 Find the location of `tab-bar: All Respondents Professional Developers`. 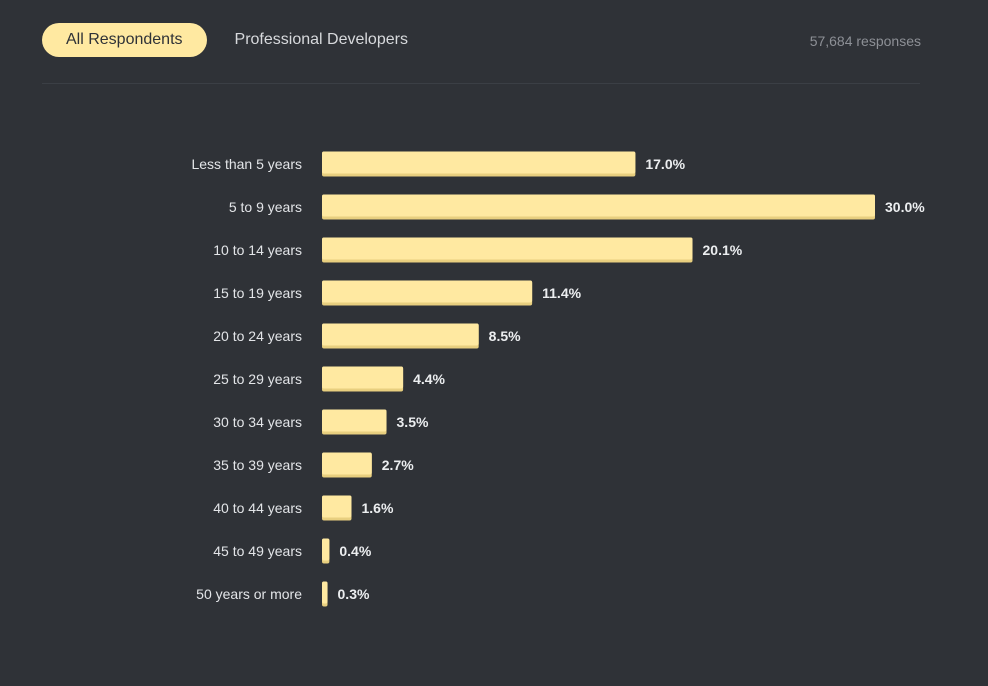

tab-bar: All Respondents Professional Developers is located at coordinates (237, 40).